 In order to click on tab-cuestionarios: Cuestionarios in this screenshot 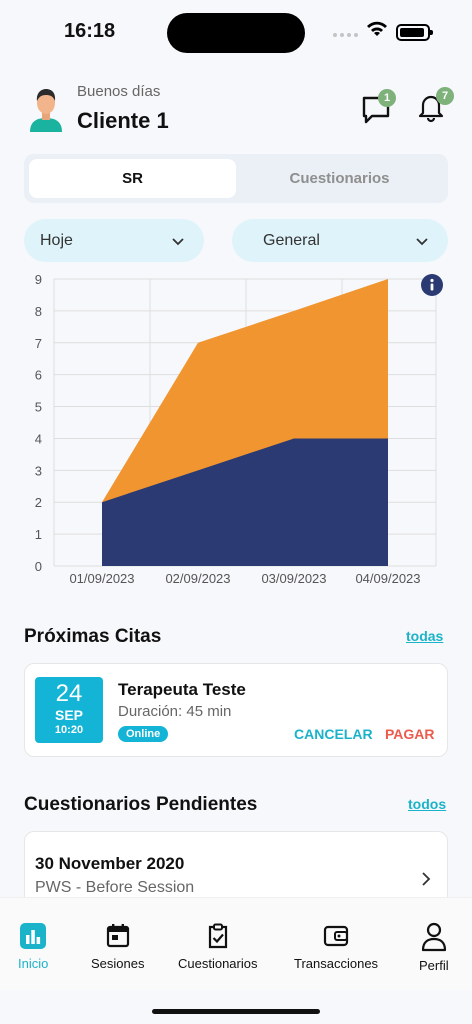, I will do `click(339, 178)`.